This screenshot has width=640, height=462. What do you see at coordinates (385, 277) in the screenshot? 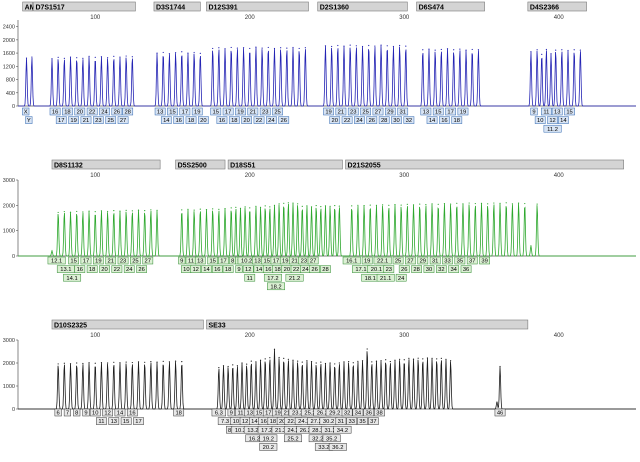
I see `allele-label: 21.1` at bounding box center [385, 277].